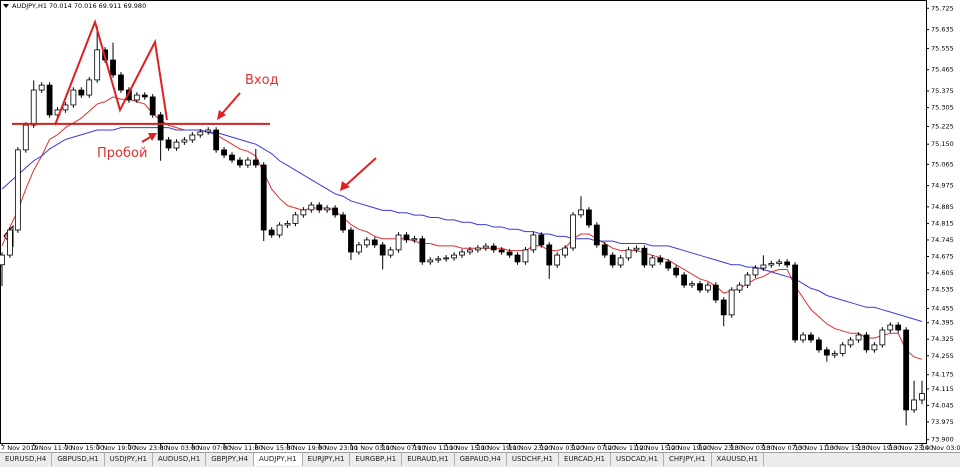  What do you see at coordinates (230, 104) in the screenshot?
I see `arrow` at bounding box center [230, 104].